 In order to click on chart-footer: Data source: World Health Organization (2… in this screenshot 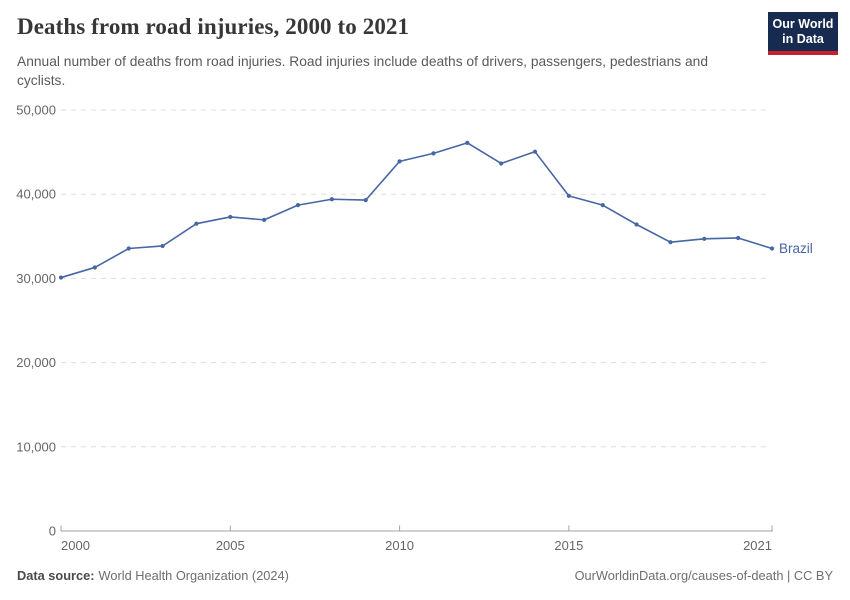, I will do `click(425, 576)`.